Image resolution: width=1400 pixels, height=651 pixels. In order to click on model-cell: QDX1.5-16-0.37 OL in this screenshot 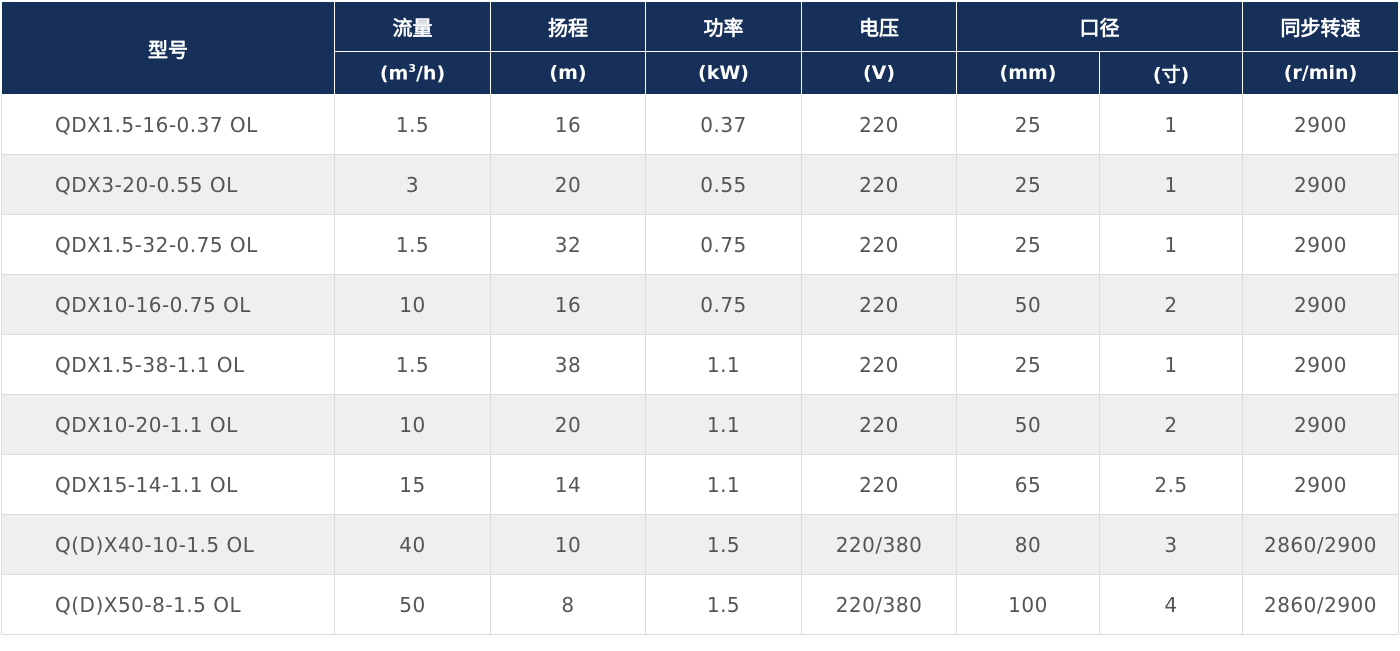, I will do `click(168, 124)`.